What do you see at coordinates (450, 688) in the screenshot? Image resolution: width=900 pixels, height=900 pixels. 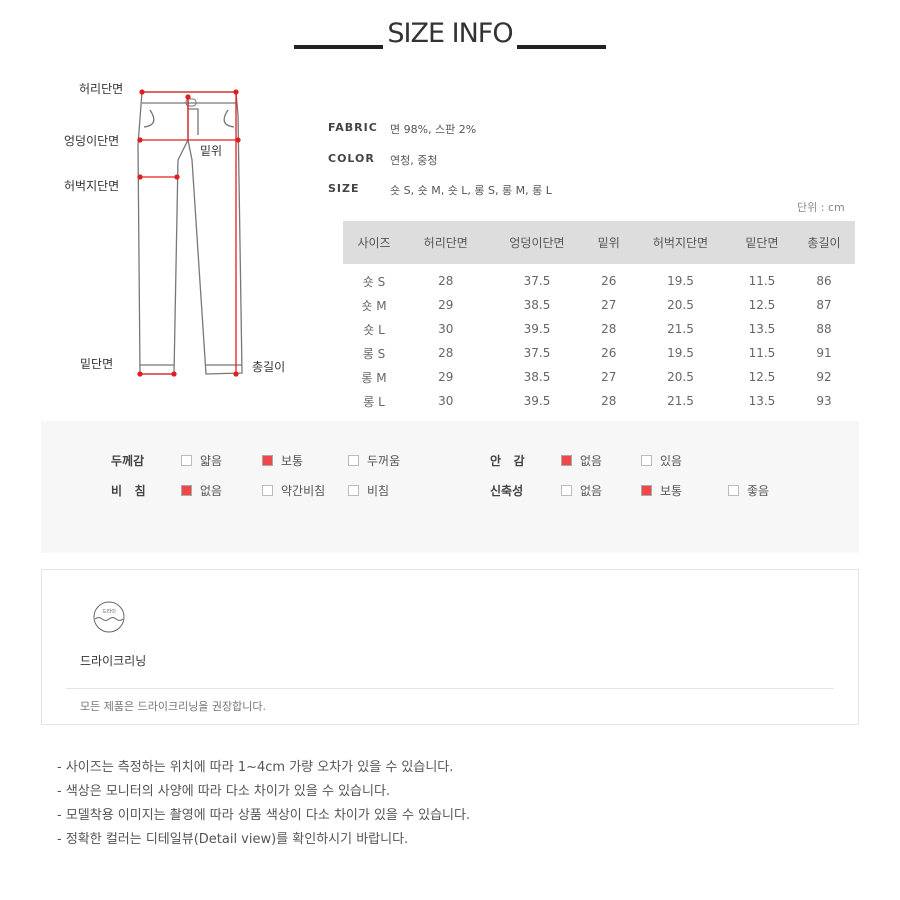 I see `care-divider` at bounding box center [450, 688].